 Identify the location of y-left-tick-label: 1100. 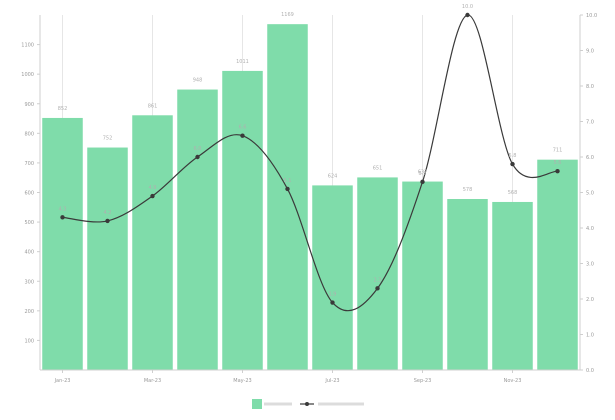
(27, 46).